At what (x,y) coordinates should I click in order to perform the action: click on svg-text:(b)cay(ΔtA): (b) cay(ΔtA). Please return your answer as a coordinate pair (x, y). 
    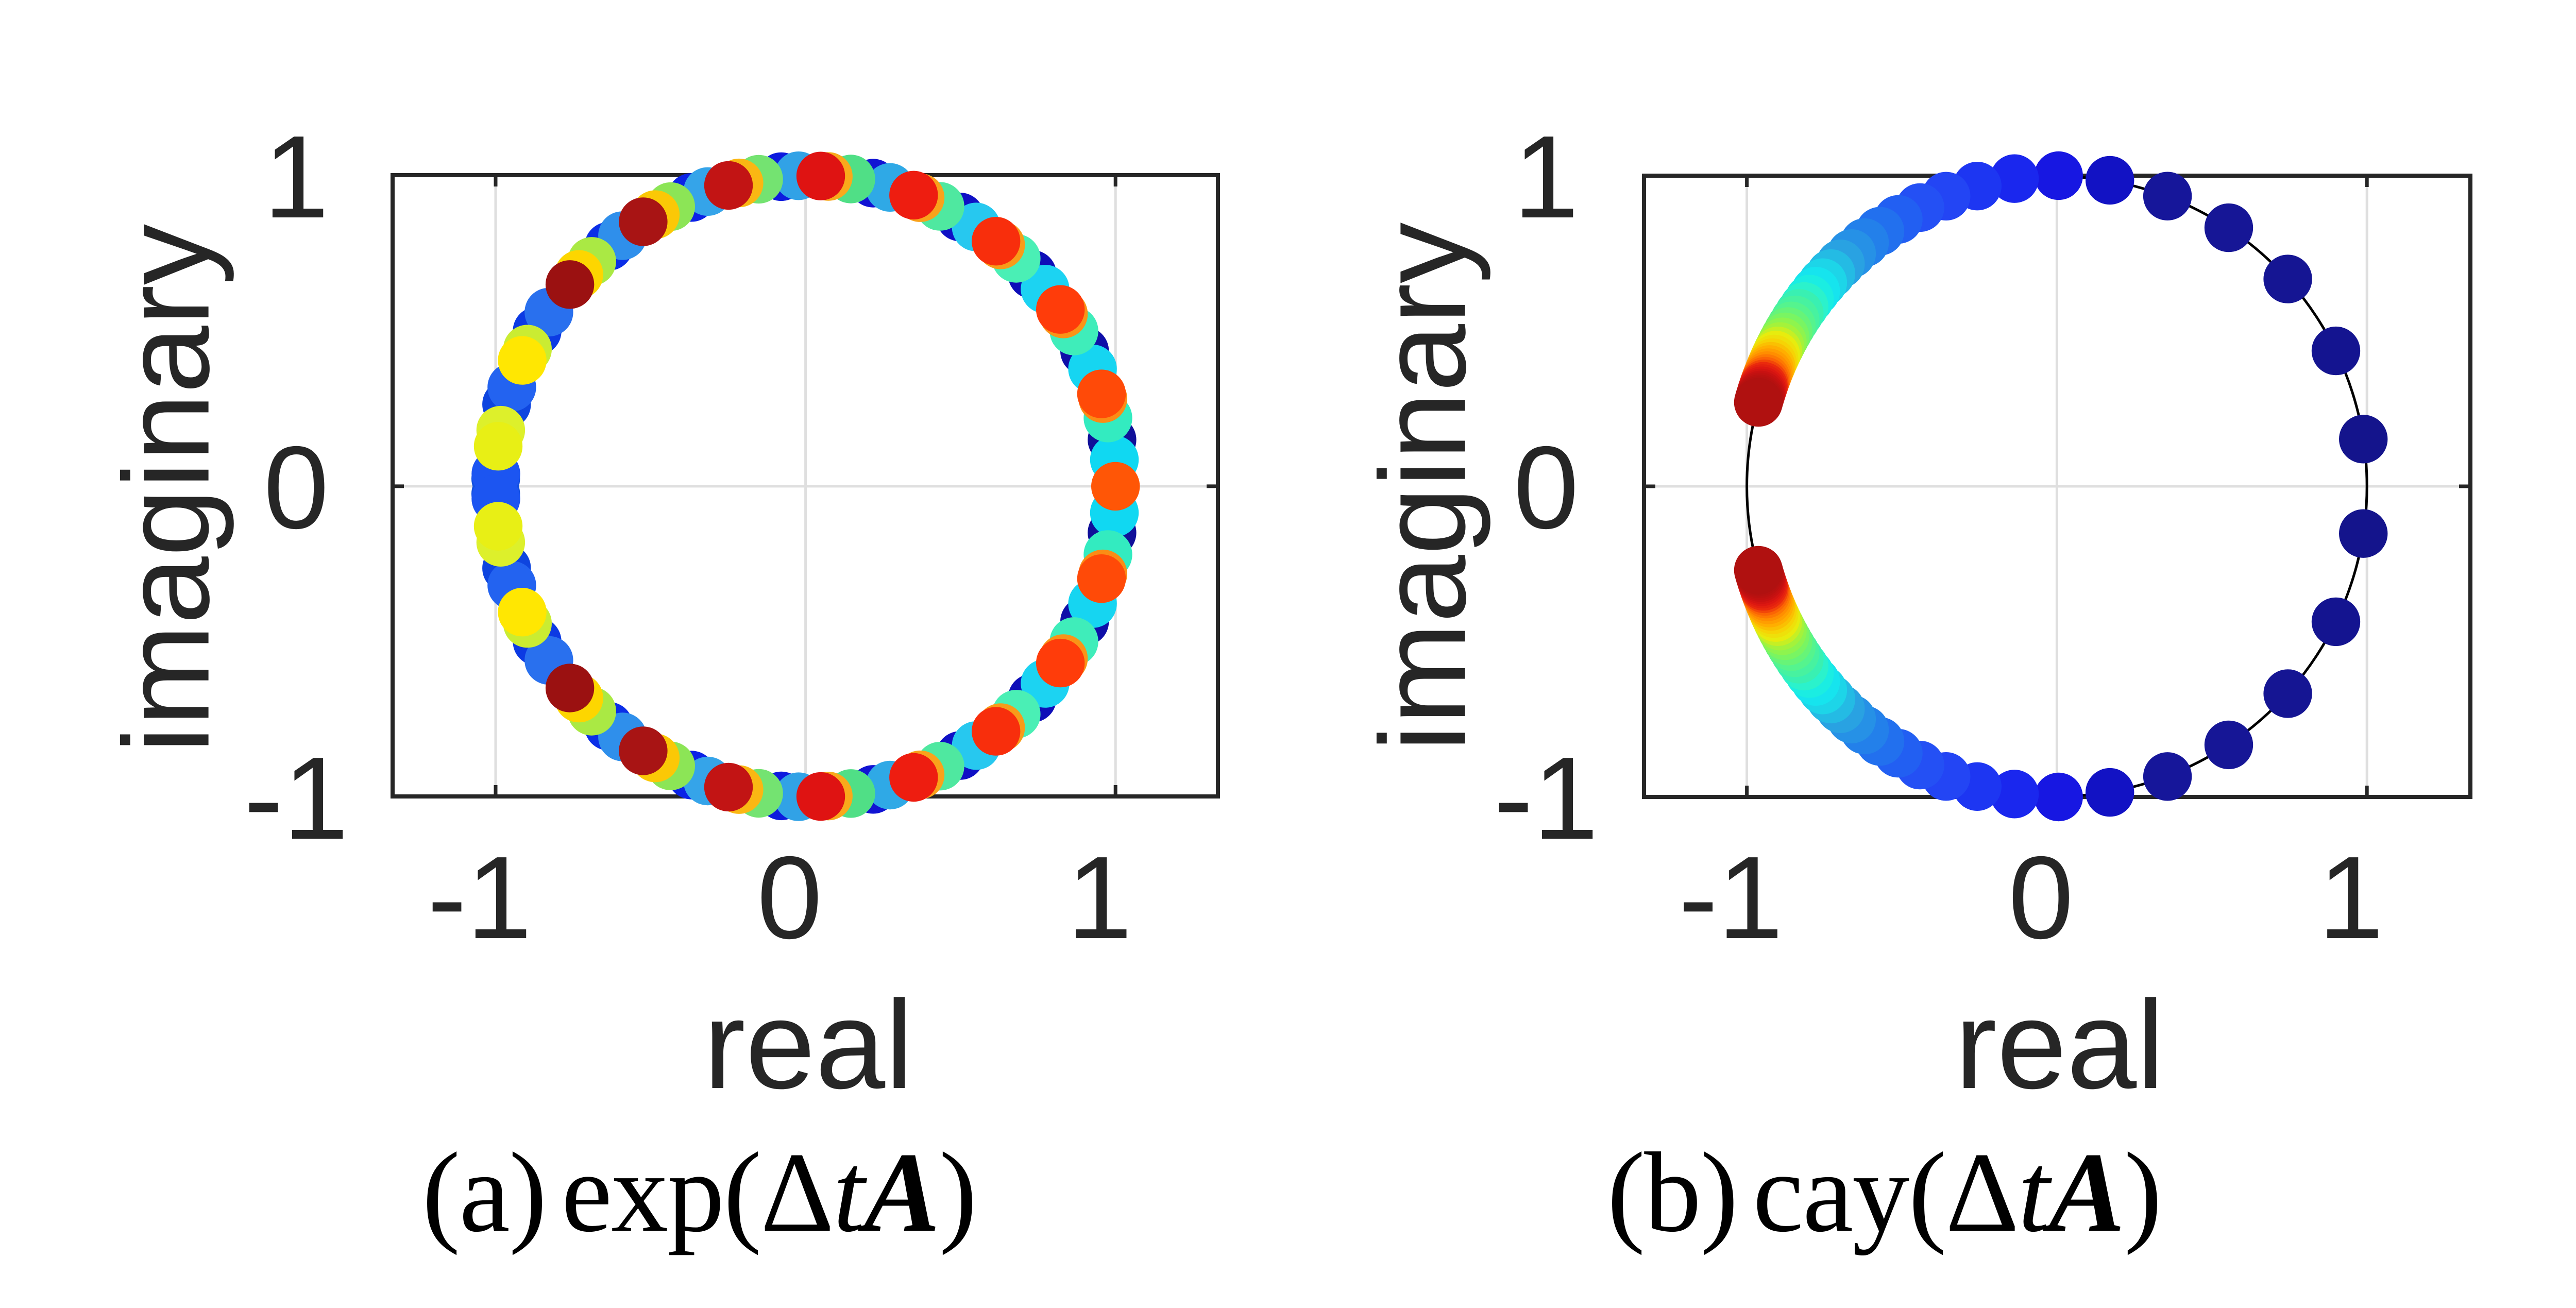
    Looking at the image, I should click on (1884, 1192).